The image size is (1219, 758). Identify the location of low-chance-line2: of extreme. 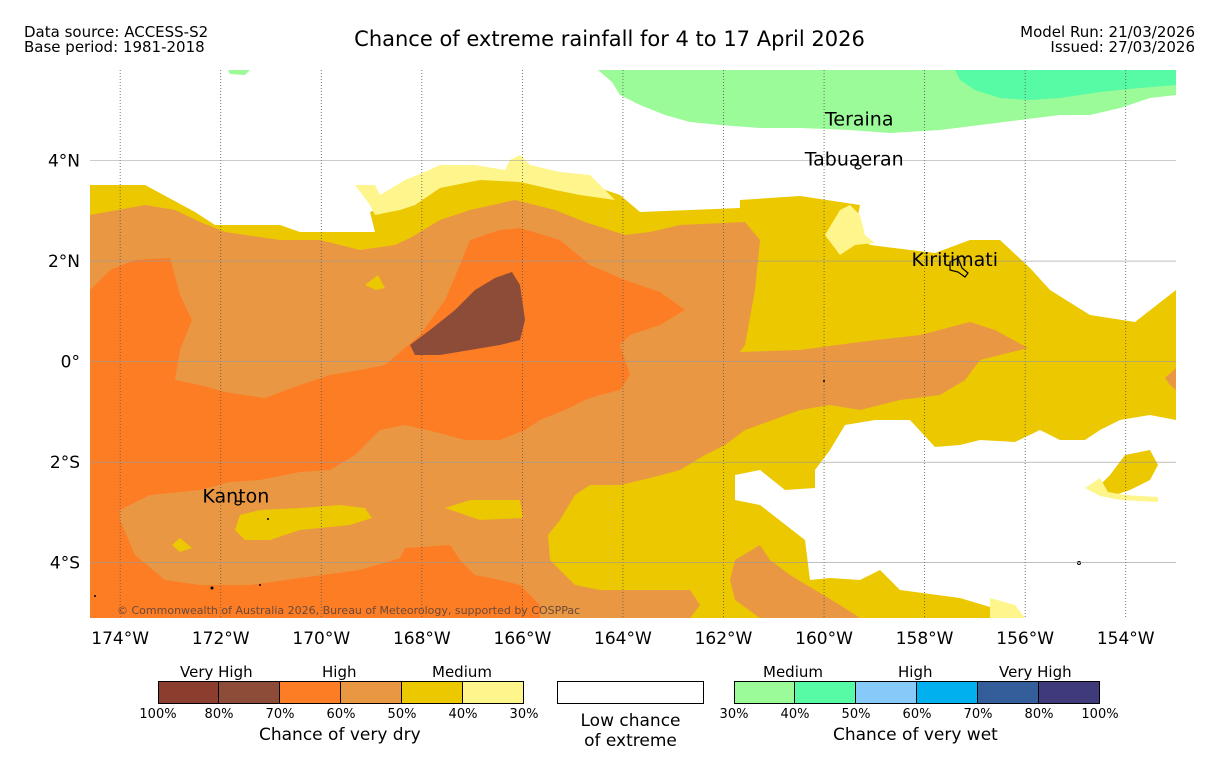
(630, 741).